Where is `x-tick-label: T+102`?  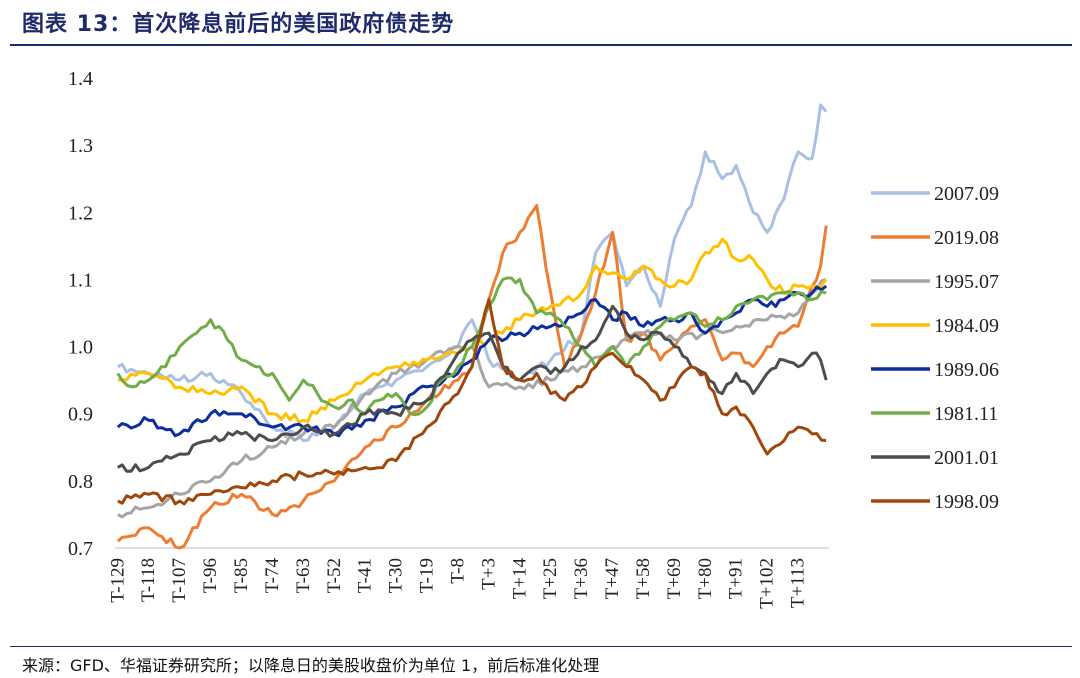 x-tick-label: T+102 is located at coordinates (767, 583).